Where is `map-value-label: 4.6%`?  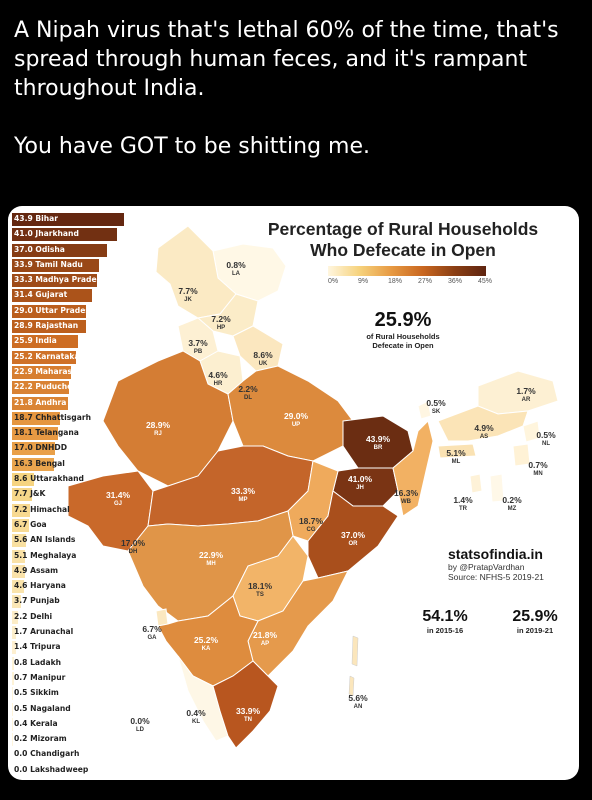 map-value-label: 4.6% is located at coordinates (218, 375).